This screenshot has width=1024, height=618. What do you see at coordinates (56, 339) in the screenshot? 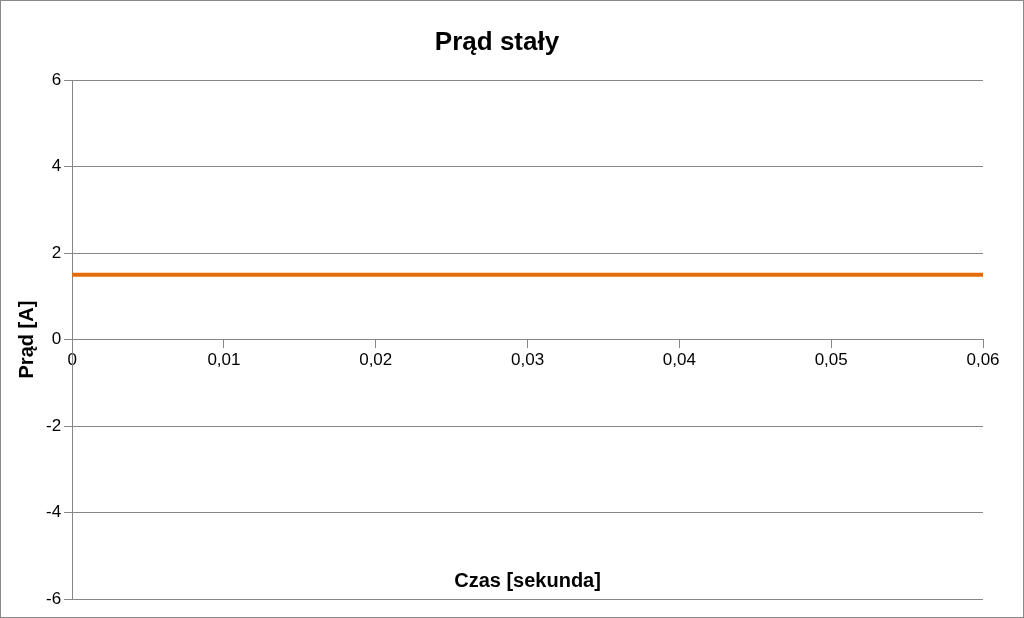
I see `y-tick-label: 0` at bounding box center [56, 339].